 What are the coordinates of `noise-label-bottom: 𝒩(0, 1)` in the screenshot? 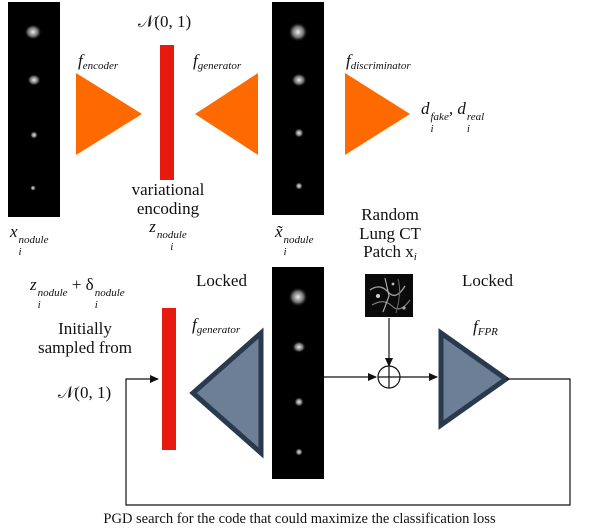 It's located at (85, 393).